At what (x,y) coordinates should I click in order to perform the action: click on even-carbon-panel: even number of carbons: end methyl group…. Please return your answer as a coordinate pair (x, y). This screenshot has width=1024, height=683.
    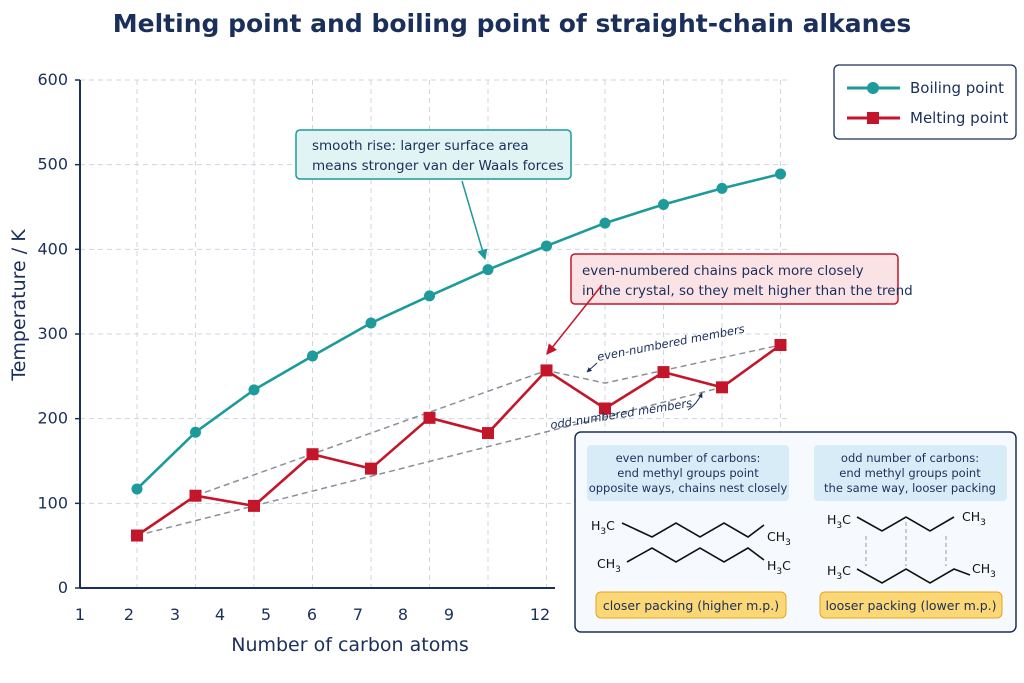
    Looking at the image, I should click on (689, 532).